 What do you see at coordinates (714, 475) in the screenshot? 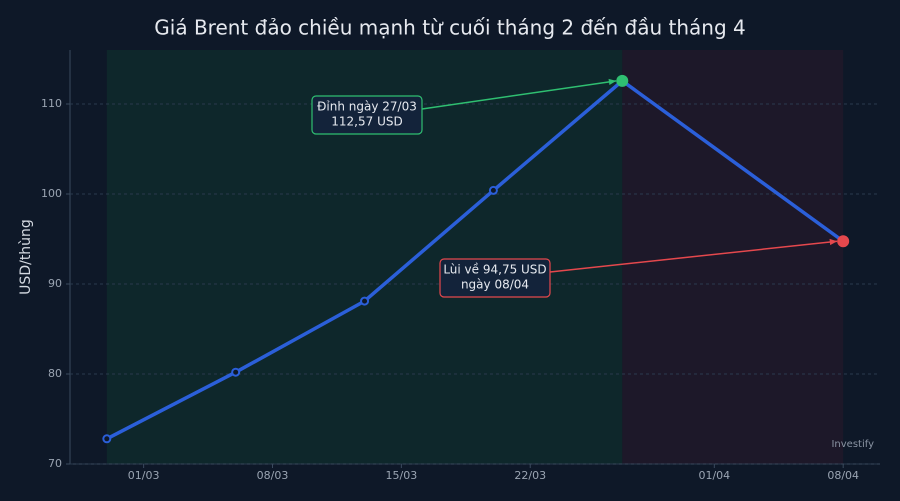
I see `x-tick-label: 01/04` at bounding box center [714, 475].